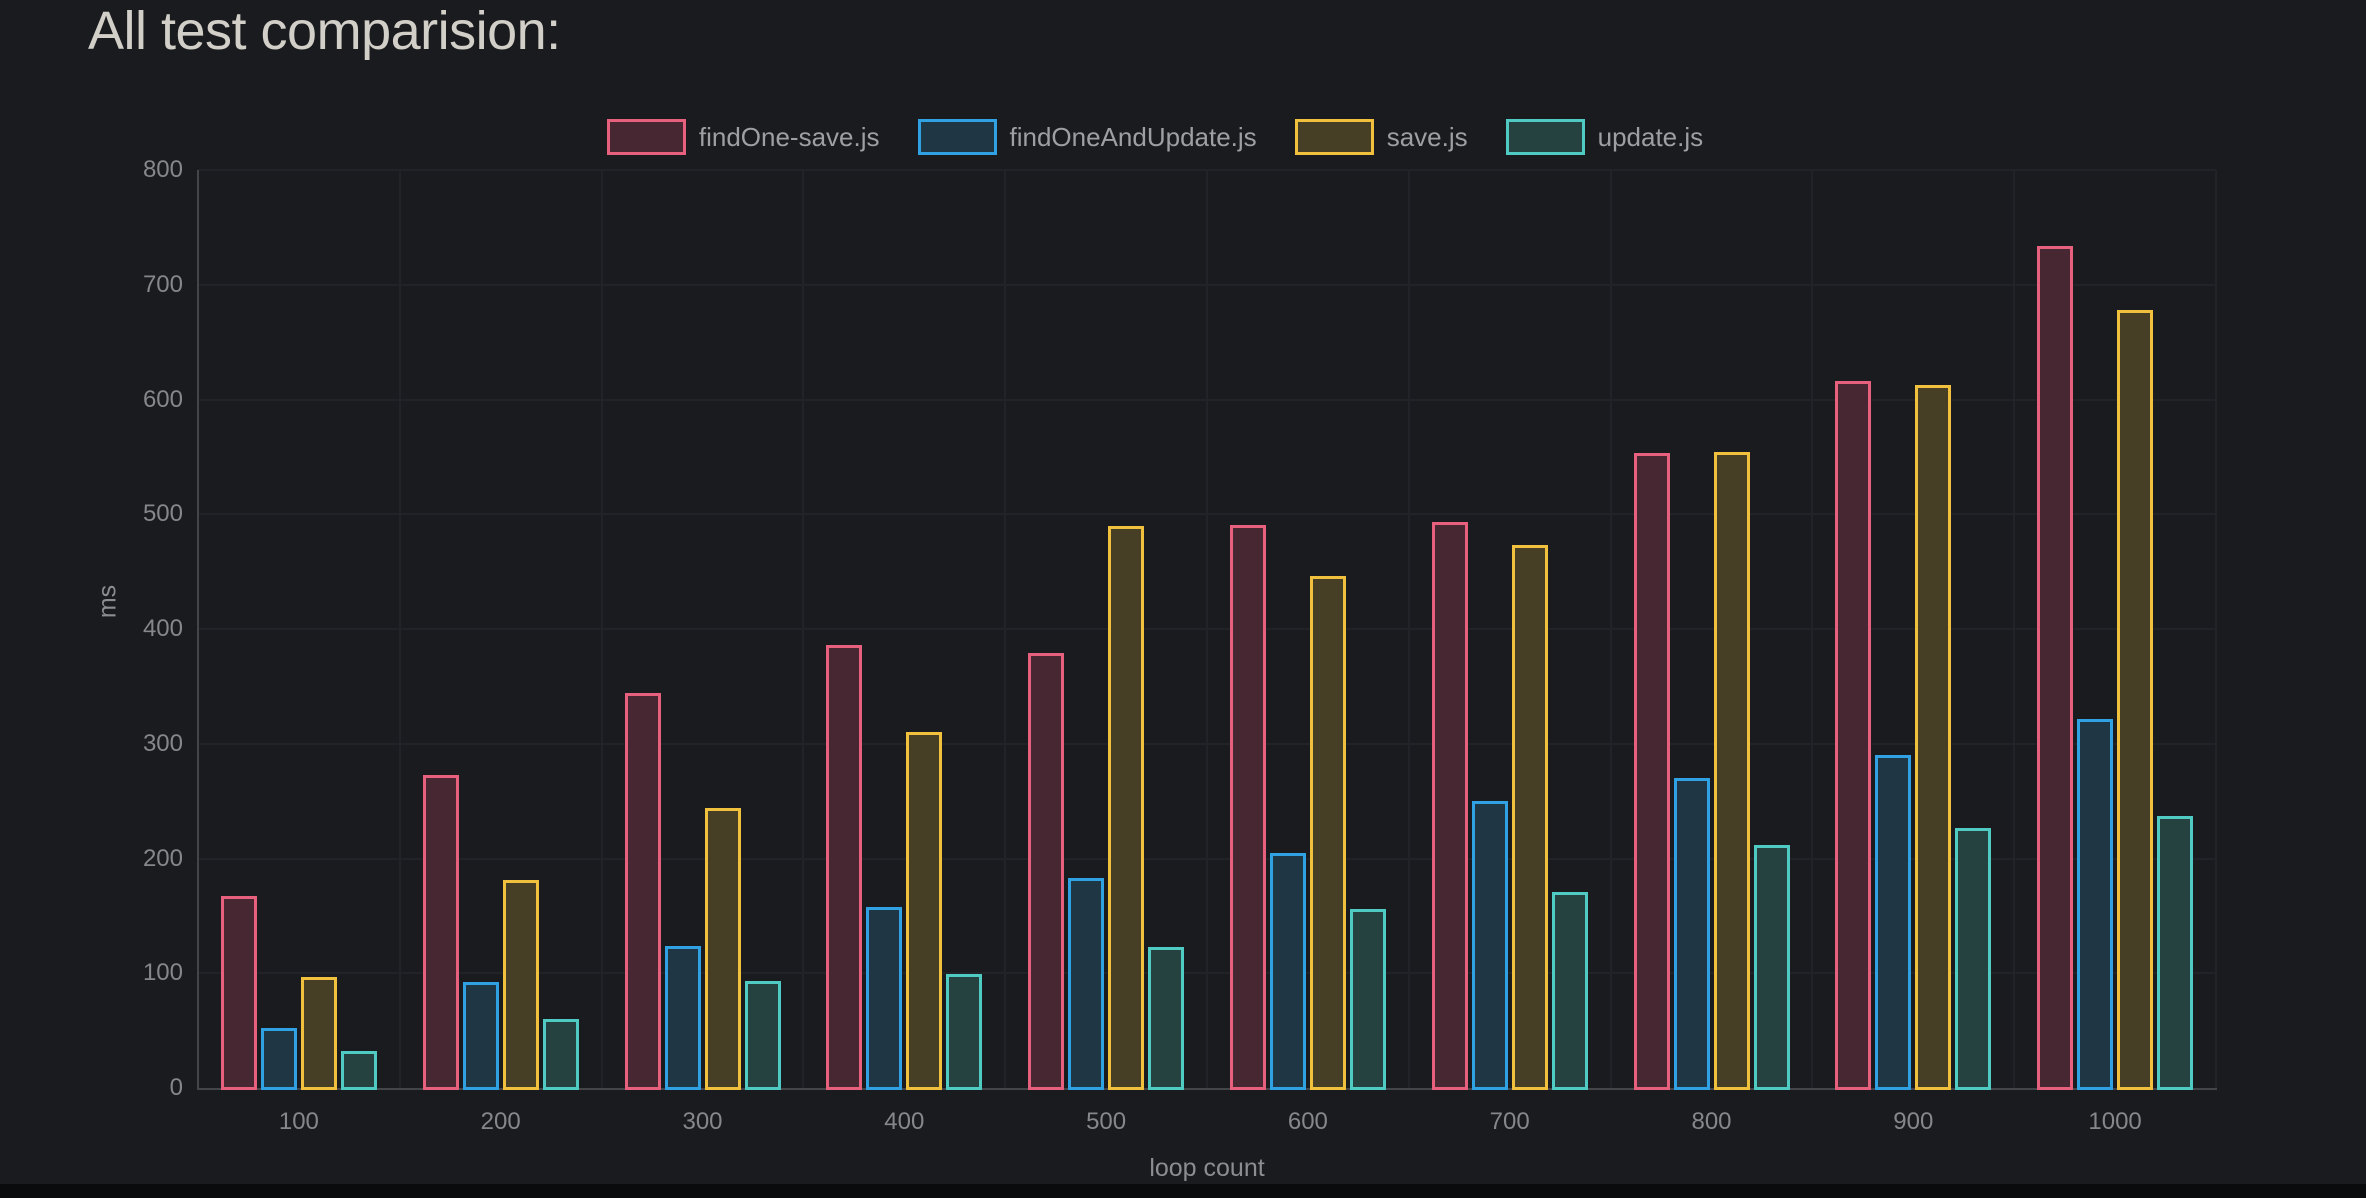 The height and width of the screenshot is (1198, 2366). Describe the element at coordinates (1381, 137) in the screenshot. I see `legend-item-save.js: save.js` at that location.